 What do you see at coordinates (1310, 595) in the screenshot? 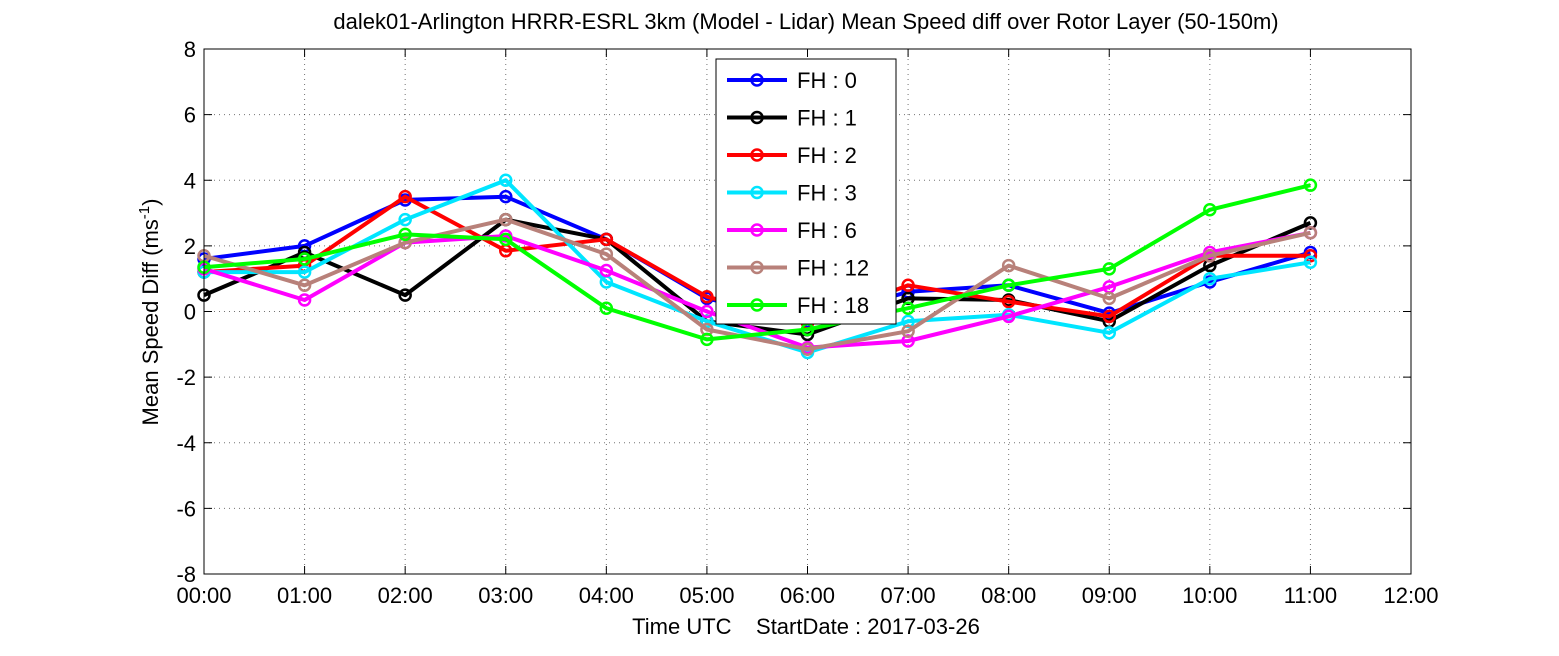
I see `x-tick-label: 11:00` at bounding box center [1310, 595].